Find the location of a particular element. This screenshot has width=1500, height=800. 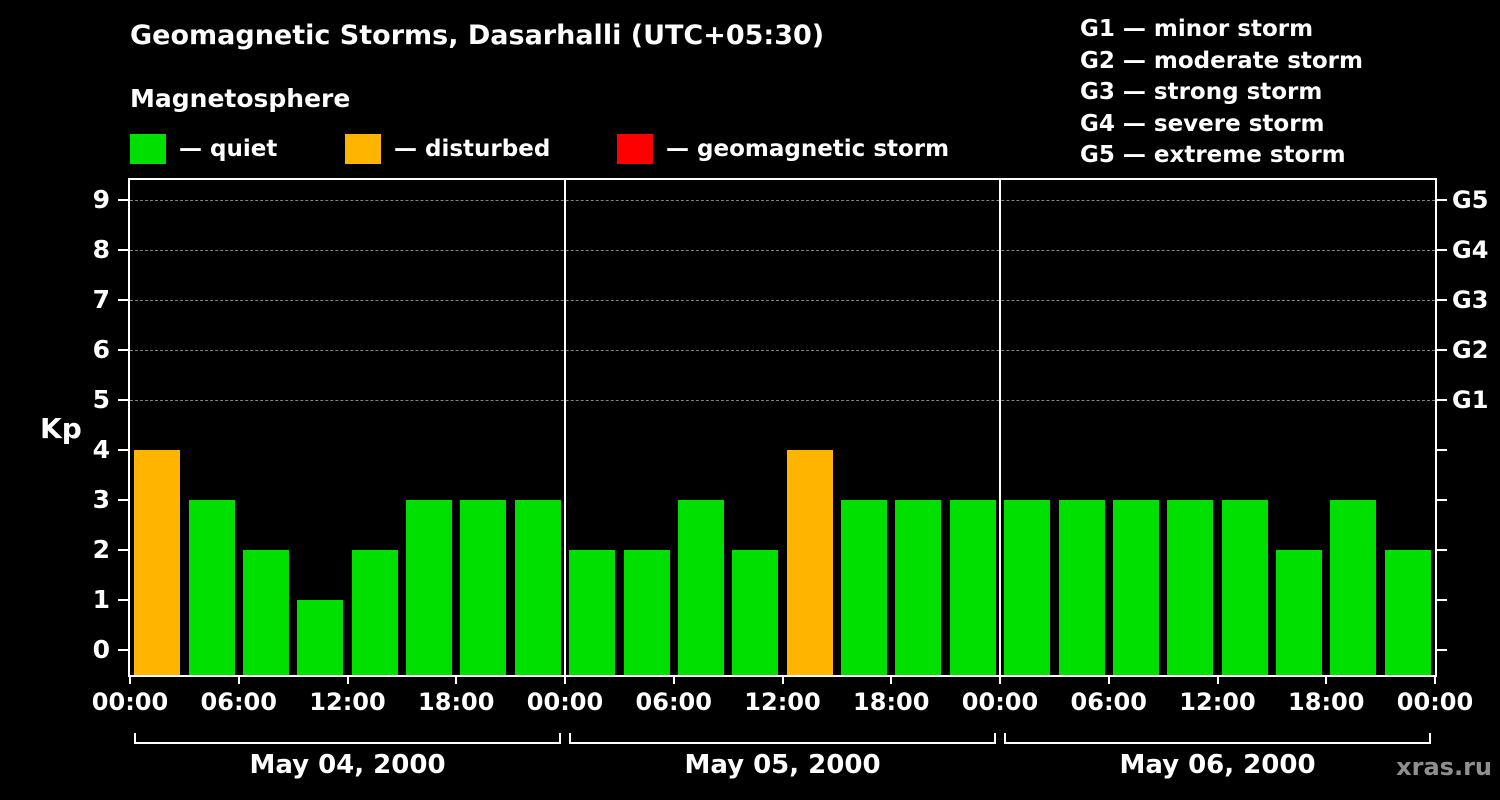

date-label: May 05, 2000 is located at coordinates (782, 765).